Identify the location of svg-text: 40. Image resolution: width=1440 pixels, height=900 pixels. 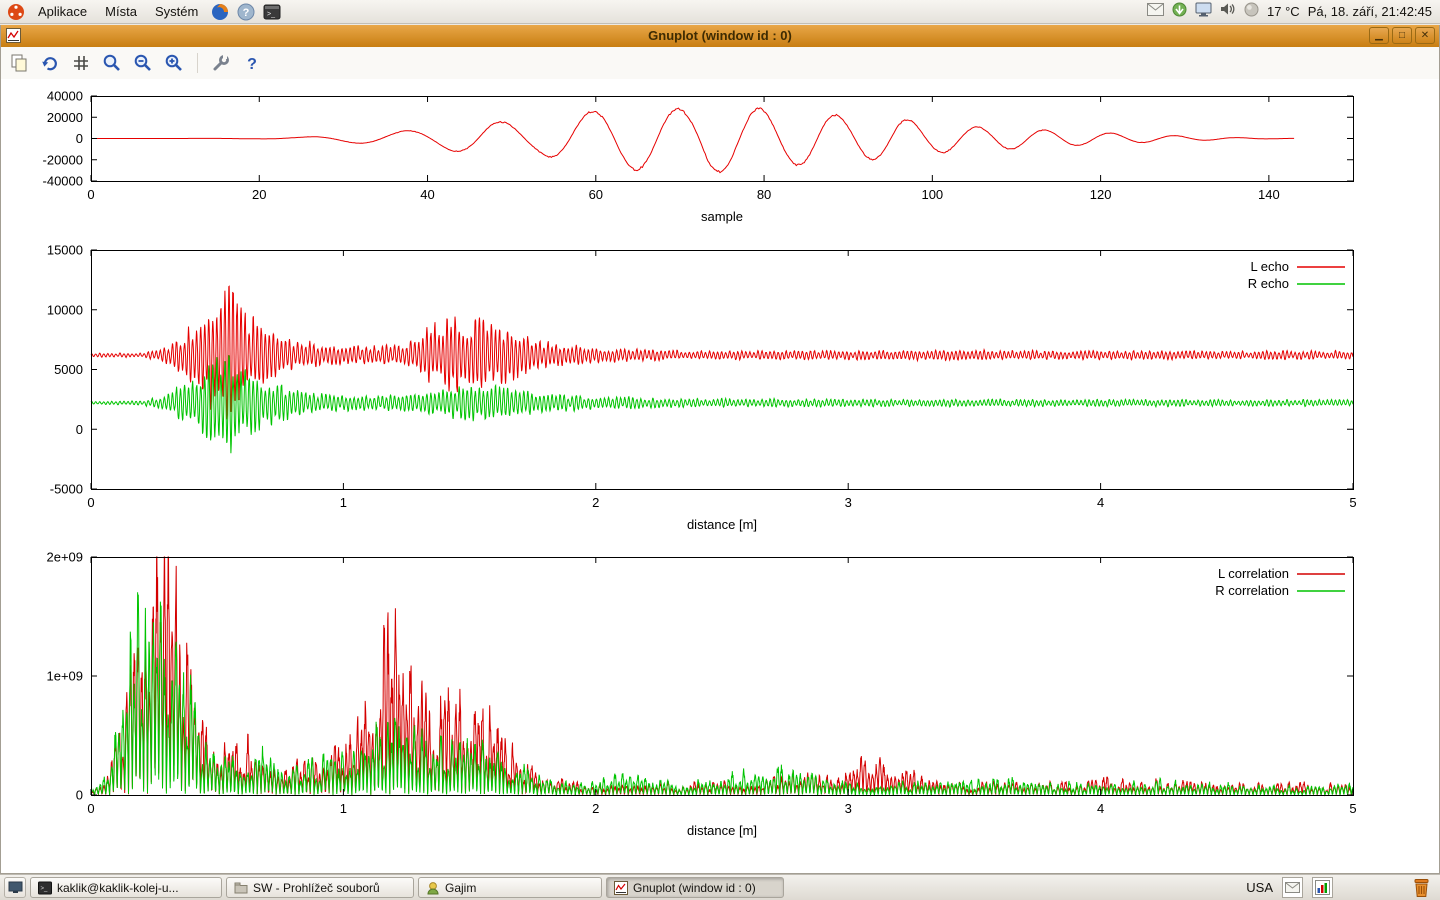
(427, 194).